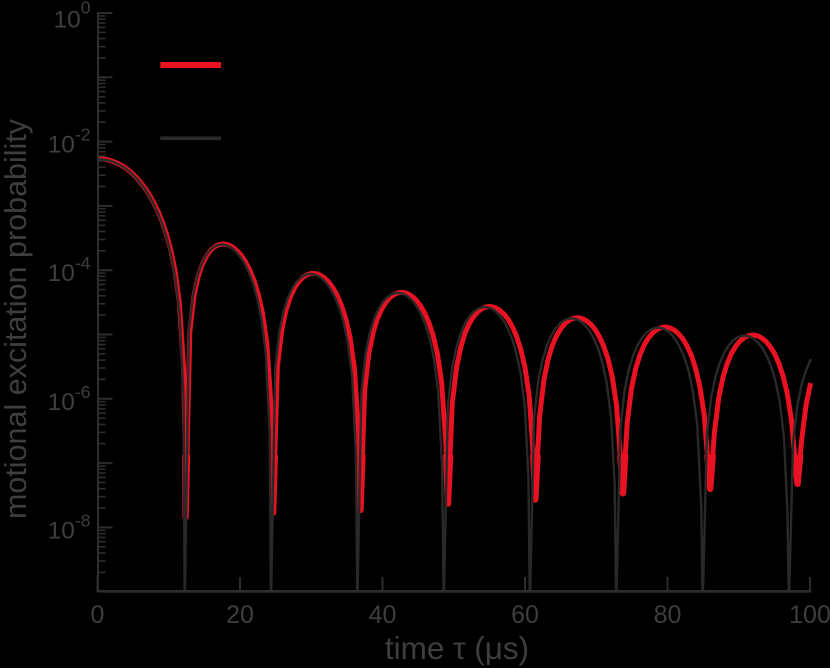 The width and height of the screenshot is (830, 668). I want to click on svg-text: 60, so click(525, 615).